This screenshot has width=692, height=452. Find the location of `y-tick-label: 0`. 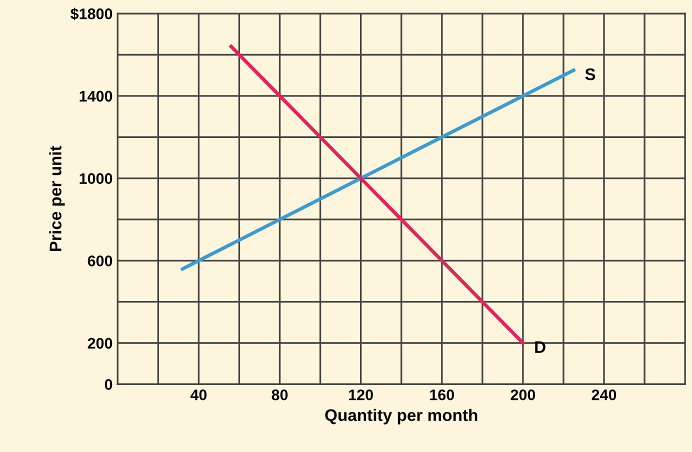

y-tick-label: 0 is located at coordinates (108, 384).